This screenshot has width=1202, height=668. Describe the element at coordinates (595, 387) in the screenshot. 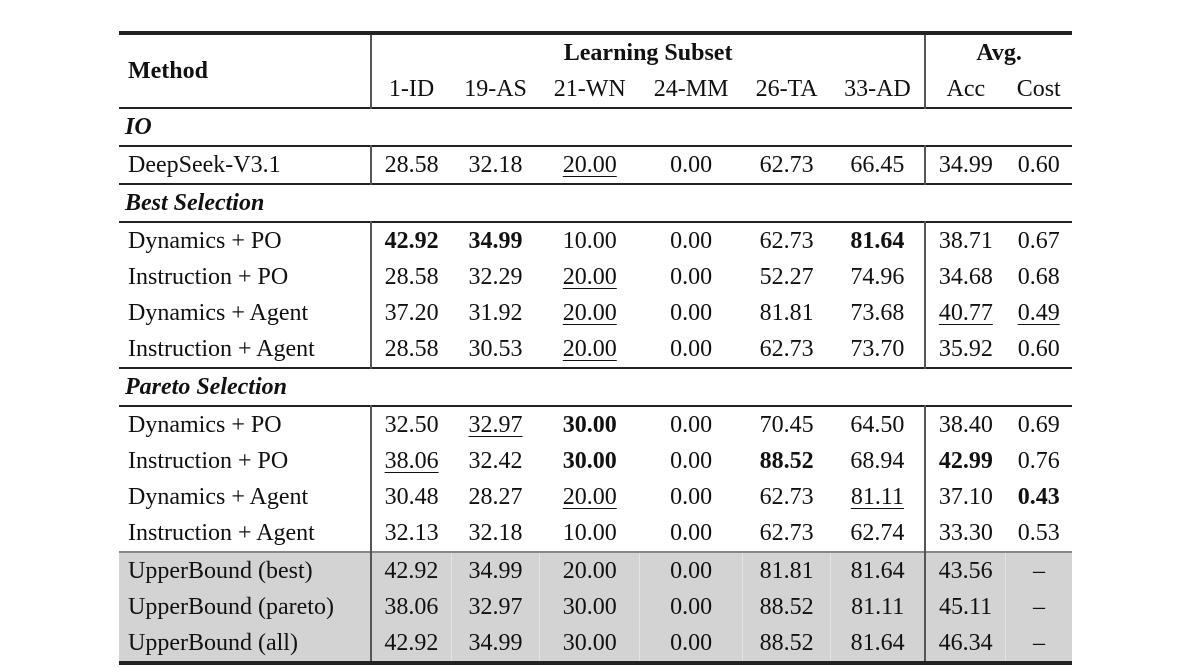

I see `section-header: Pareto Selection` at that location.